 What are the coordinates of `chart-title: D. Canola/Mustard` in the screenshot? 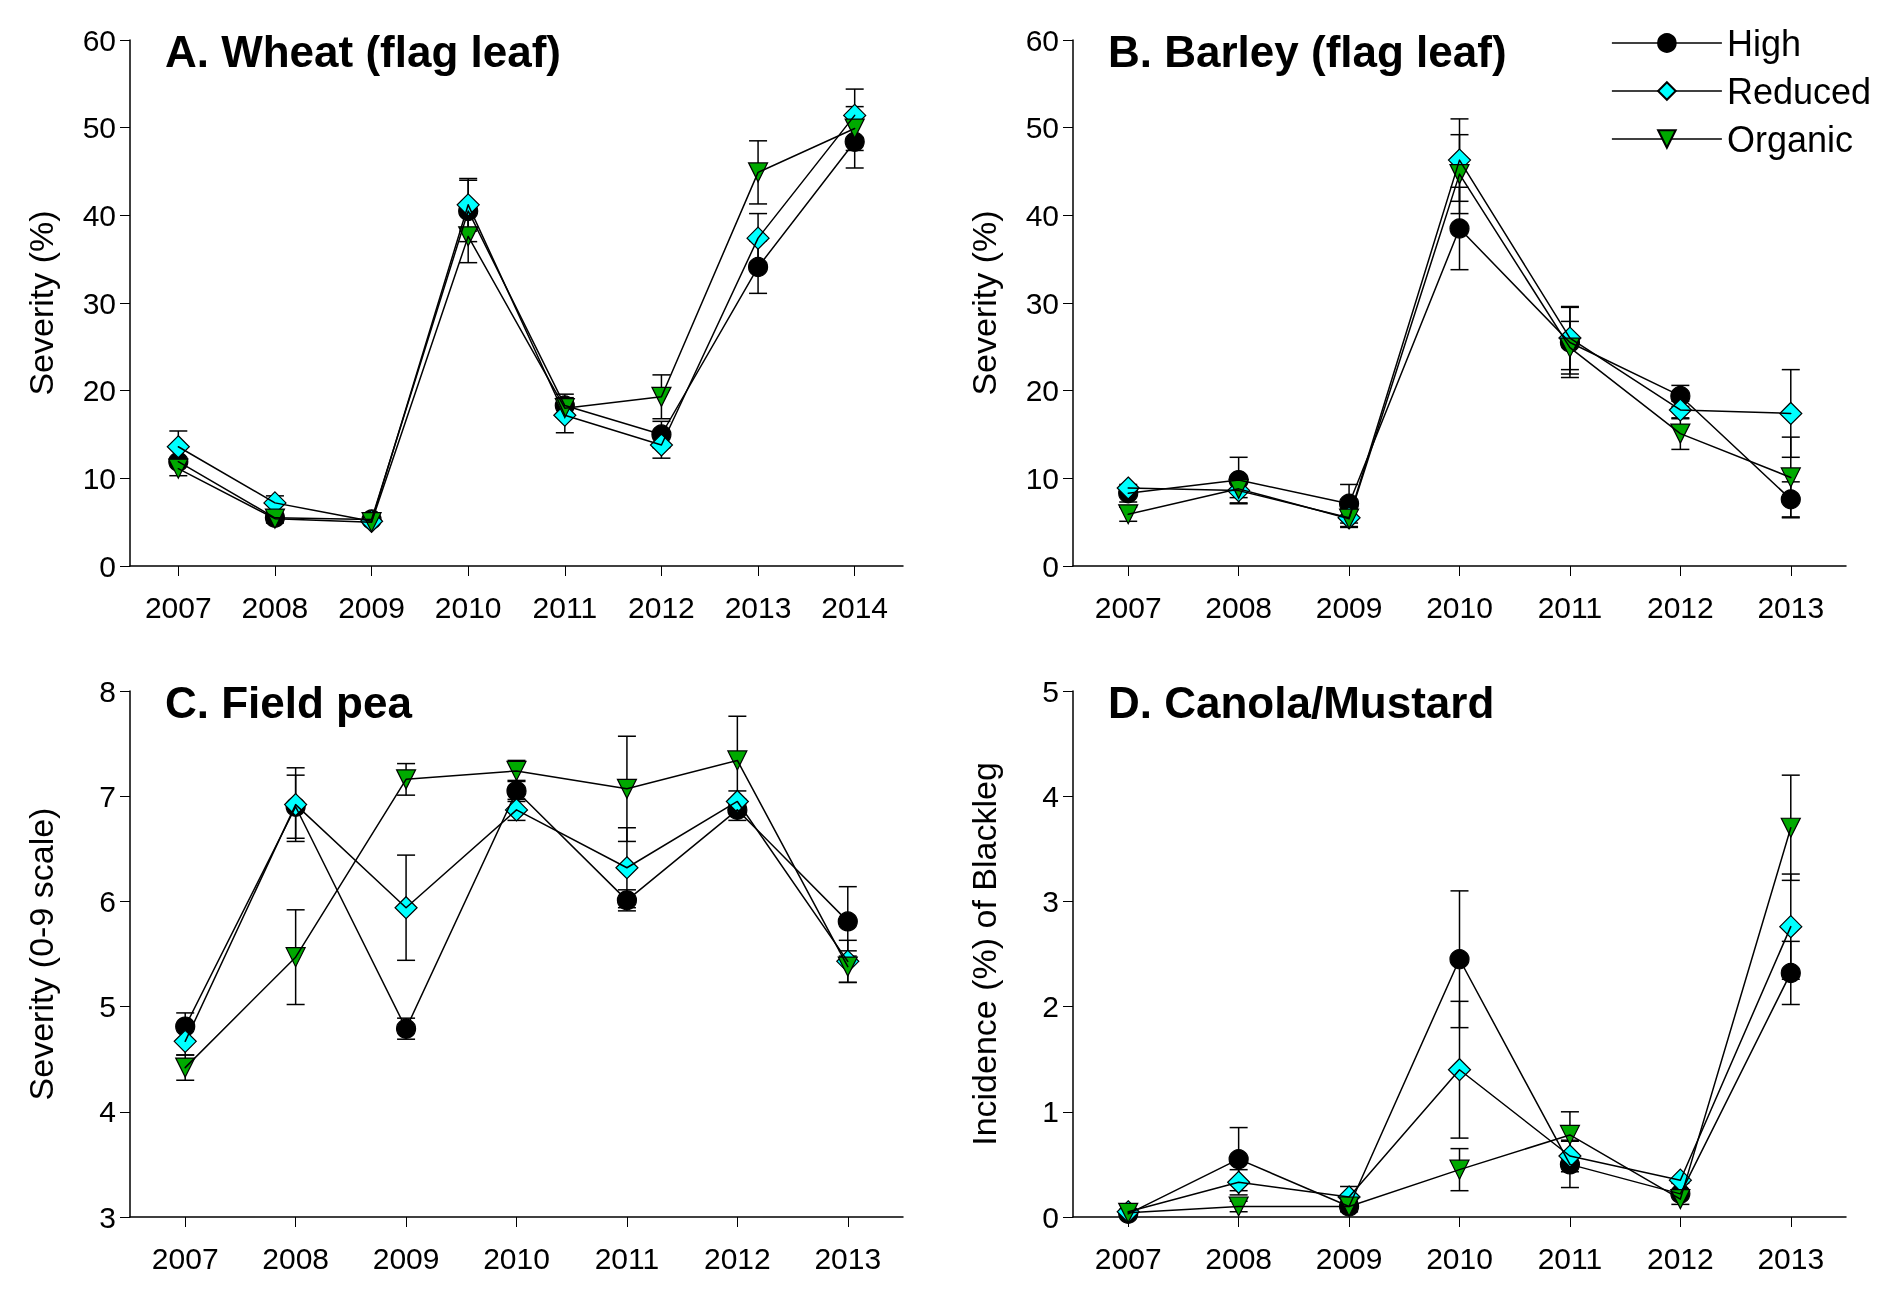 It's located at (1301, 702).